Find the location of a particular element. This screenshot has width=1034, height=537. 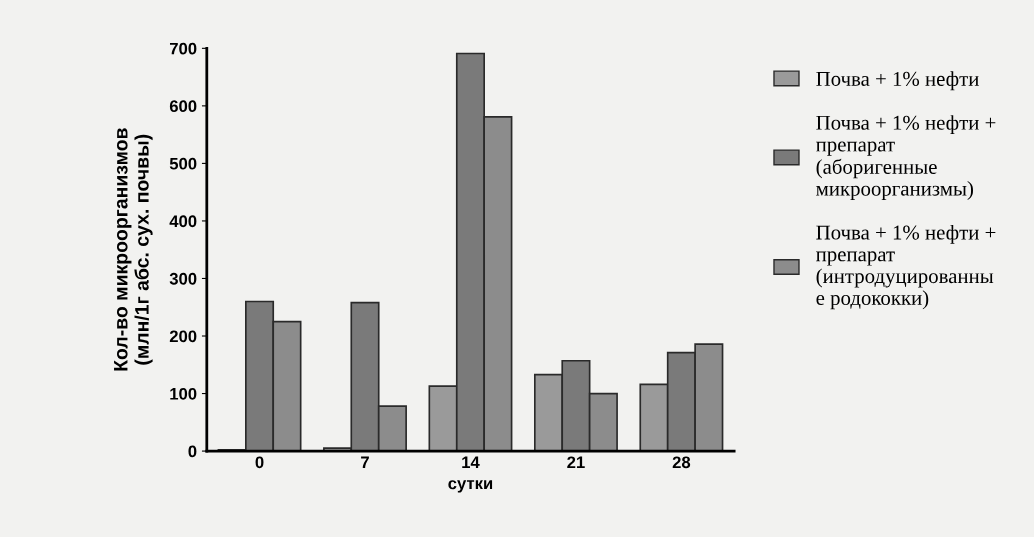

x-axis-title: сутки is located at coordinates (470, 486).